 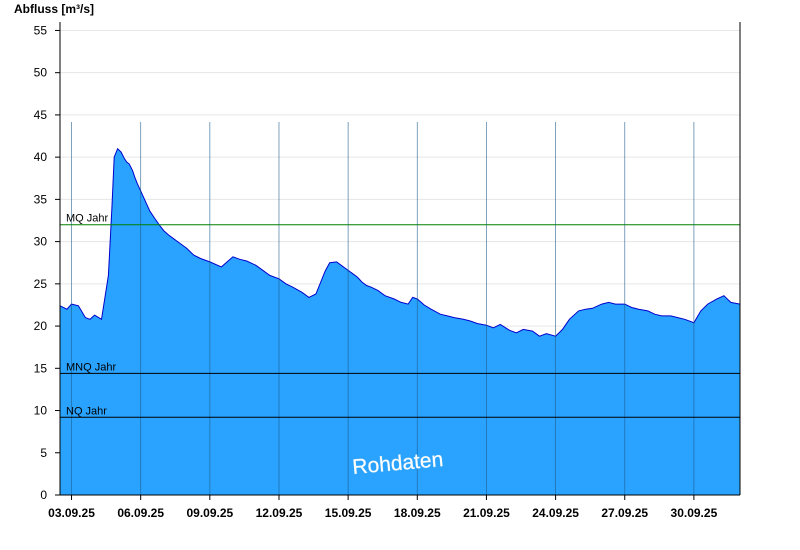 What do you see at coordinates (43, 495) in the screenshot?
I see `y-tick-label-0: 0` at bounding box center [43, 495].